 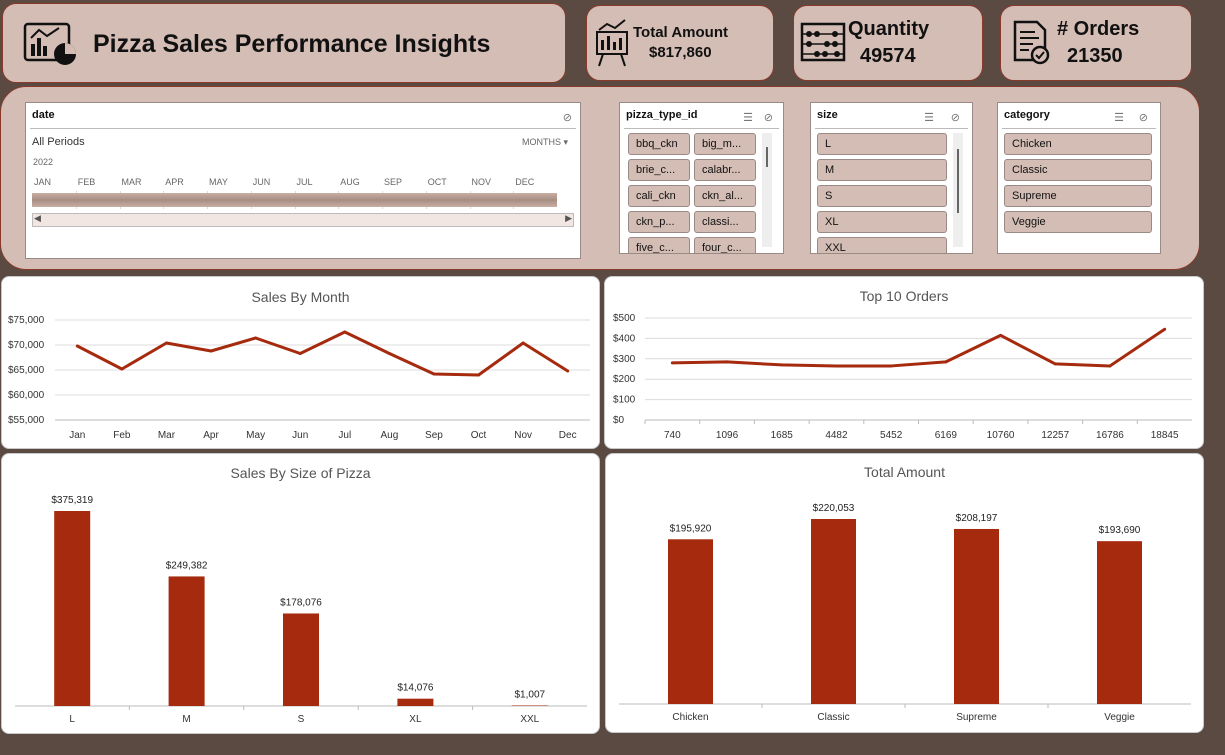 I want to click on slicer-item-xl: XL, so click(x=882, y=222).